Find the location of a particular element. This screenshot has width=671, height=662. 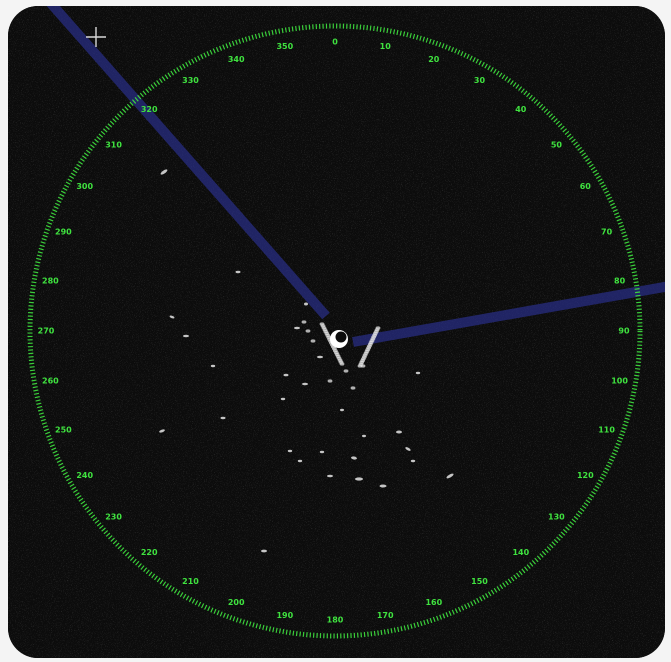

bearing-label-320: 320 is located at coordinates (149, 109).